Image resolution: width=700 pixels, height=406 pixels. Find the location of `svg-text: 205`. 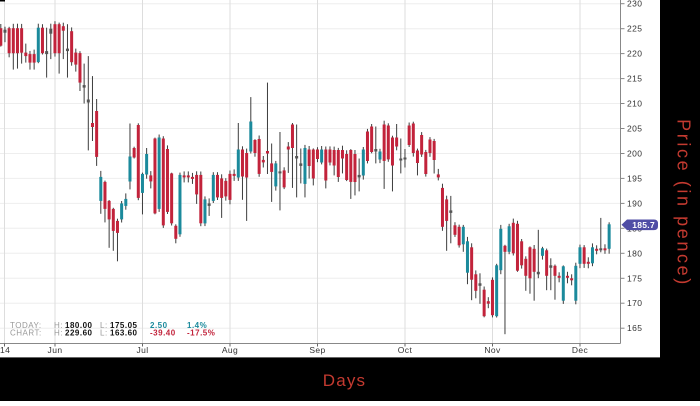

svg-text: 205 is located at coordinates (634, 129).